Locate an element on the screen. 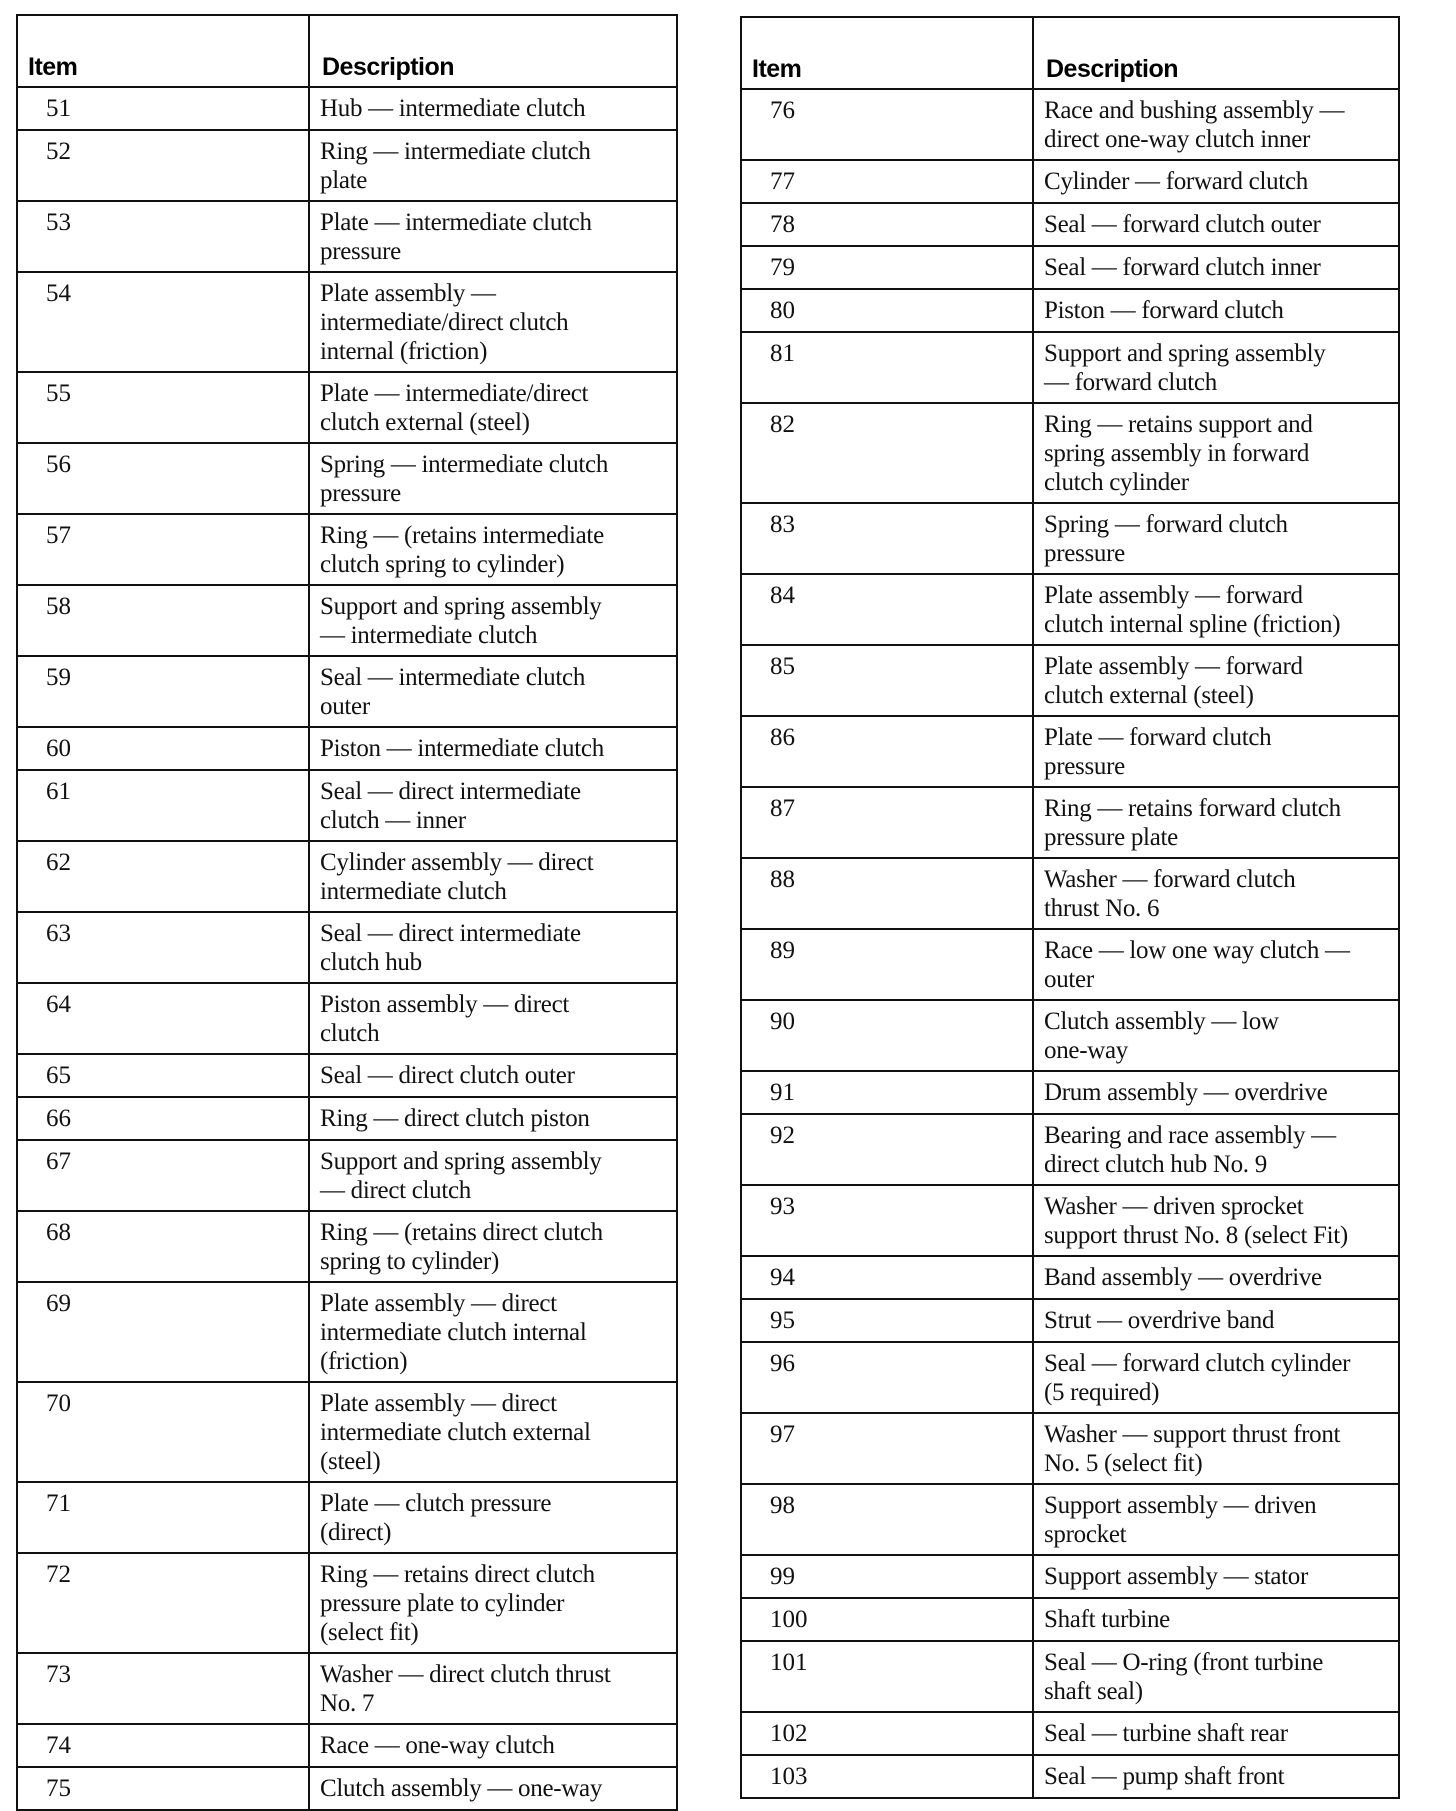 This screenshot has height=1811, width=1456. item-description: Washer — forward clutch thrust No. 6 is located at coordinates (1216, 893).